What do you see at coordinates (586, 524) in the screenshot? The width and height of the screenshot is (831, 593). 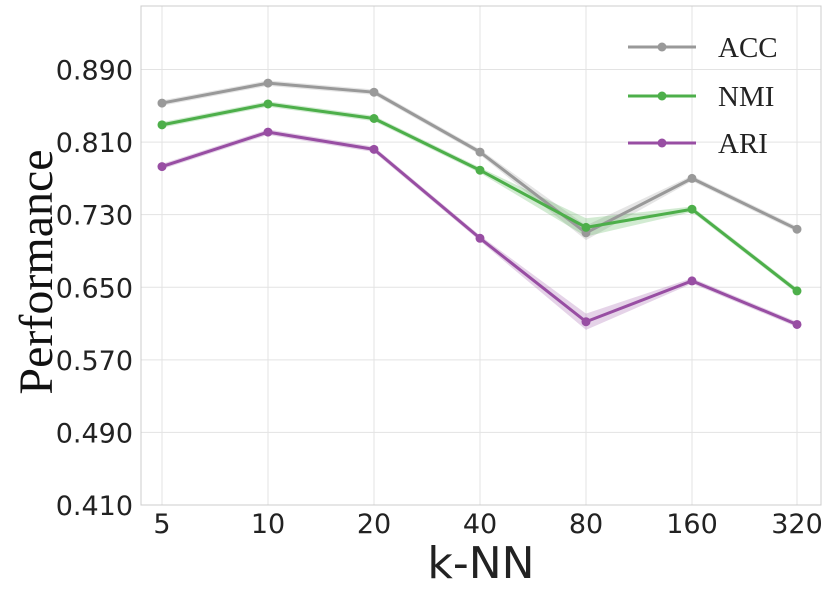 I see `x-tick-label: 80` at bounding box center [586, 524].